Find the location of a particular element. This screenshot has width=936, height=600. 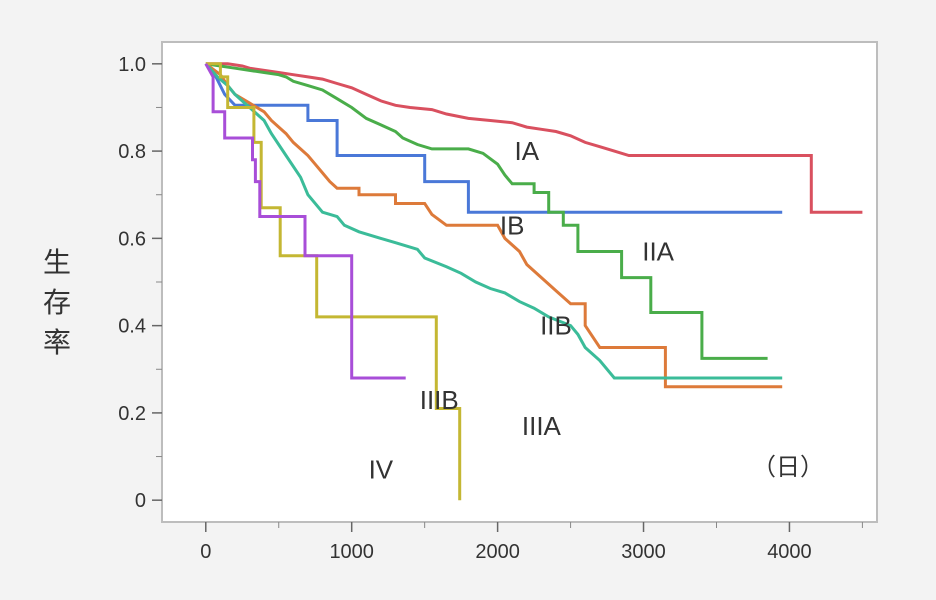

x-axis: 0 1000 2000 3000 4000 is located at coordinates (531, 542).